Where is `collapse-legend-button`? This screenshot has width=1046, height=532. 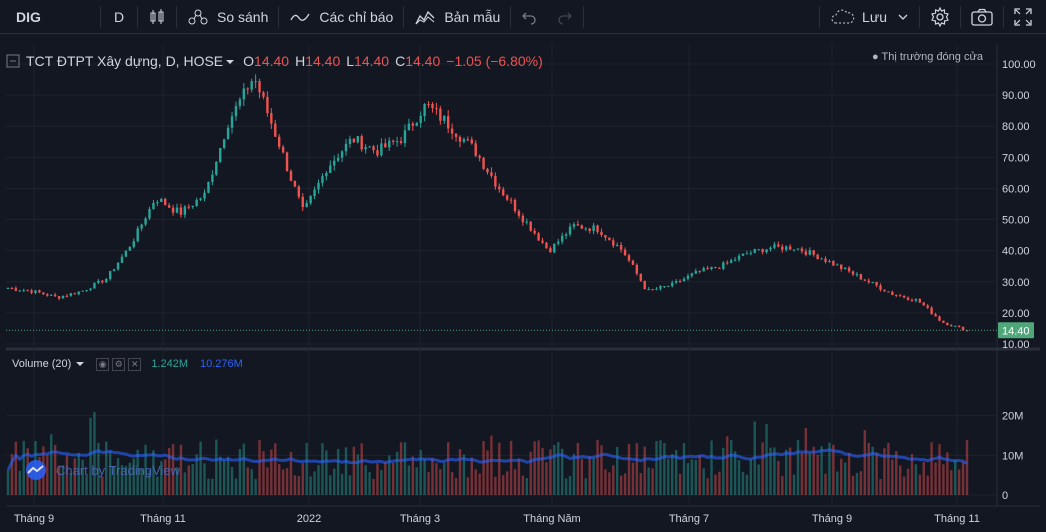 collapse-legend-button is located at coordinates (13, 61).